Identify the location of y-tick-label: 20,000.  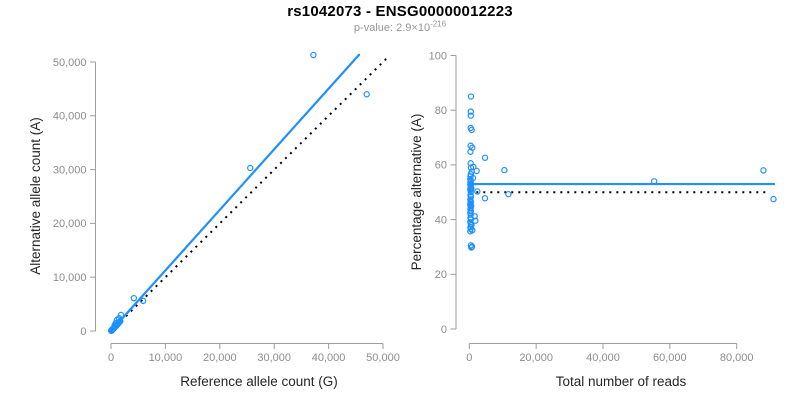
(70, 224).